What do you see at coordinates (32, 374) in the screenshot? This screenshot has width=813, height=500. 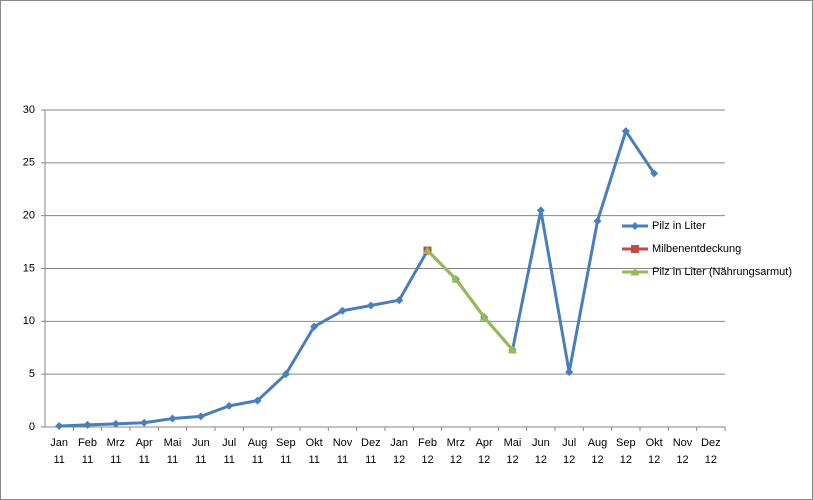 I see `y-tick-label: 5` at bounding box center [32, 374].